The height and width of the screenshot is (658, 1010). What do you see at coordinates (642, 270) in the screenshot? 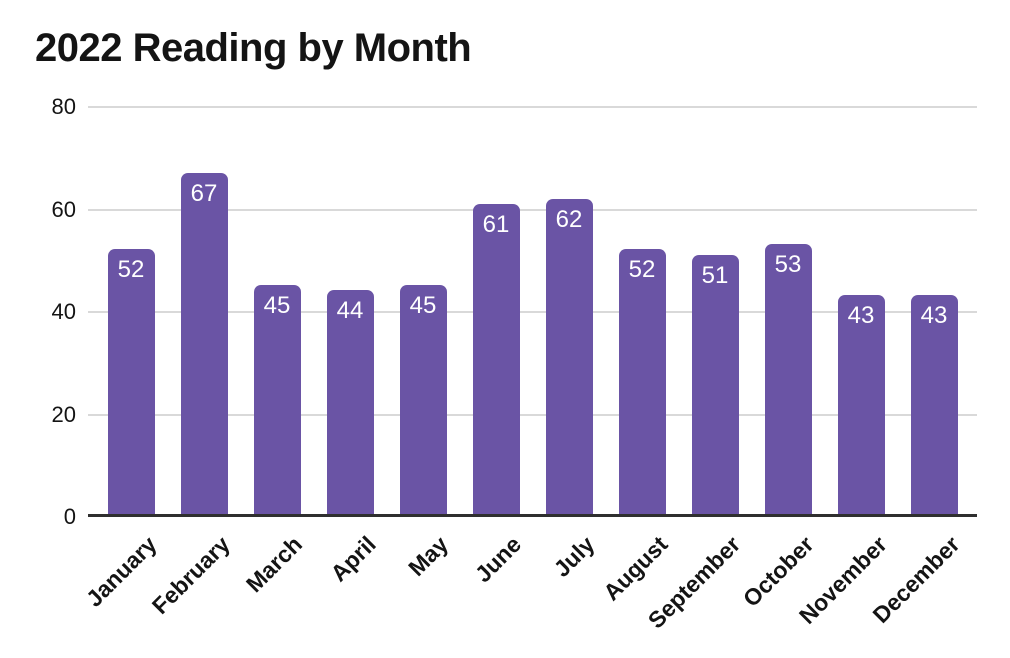
I see `value-label-august: 52` at bounding box center [642, 270].